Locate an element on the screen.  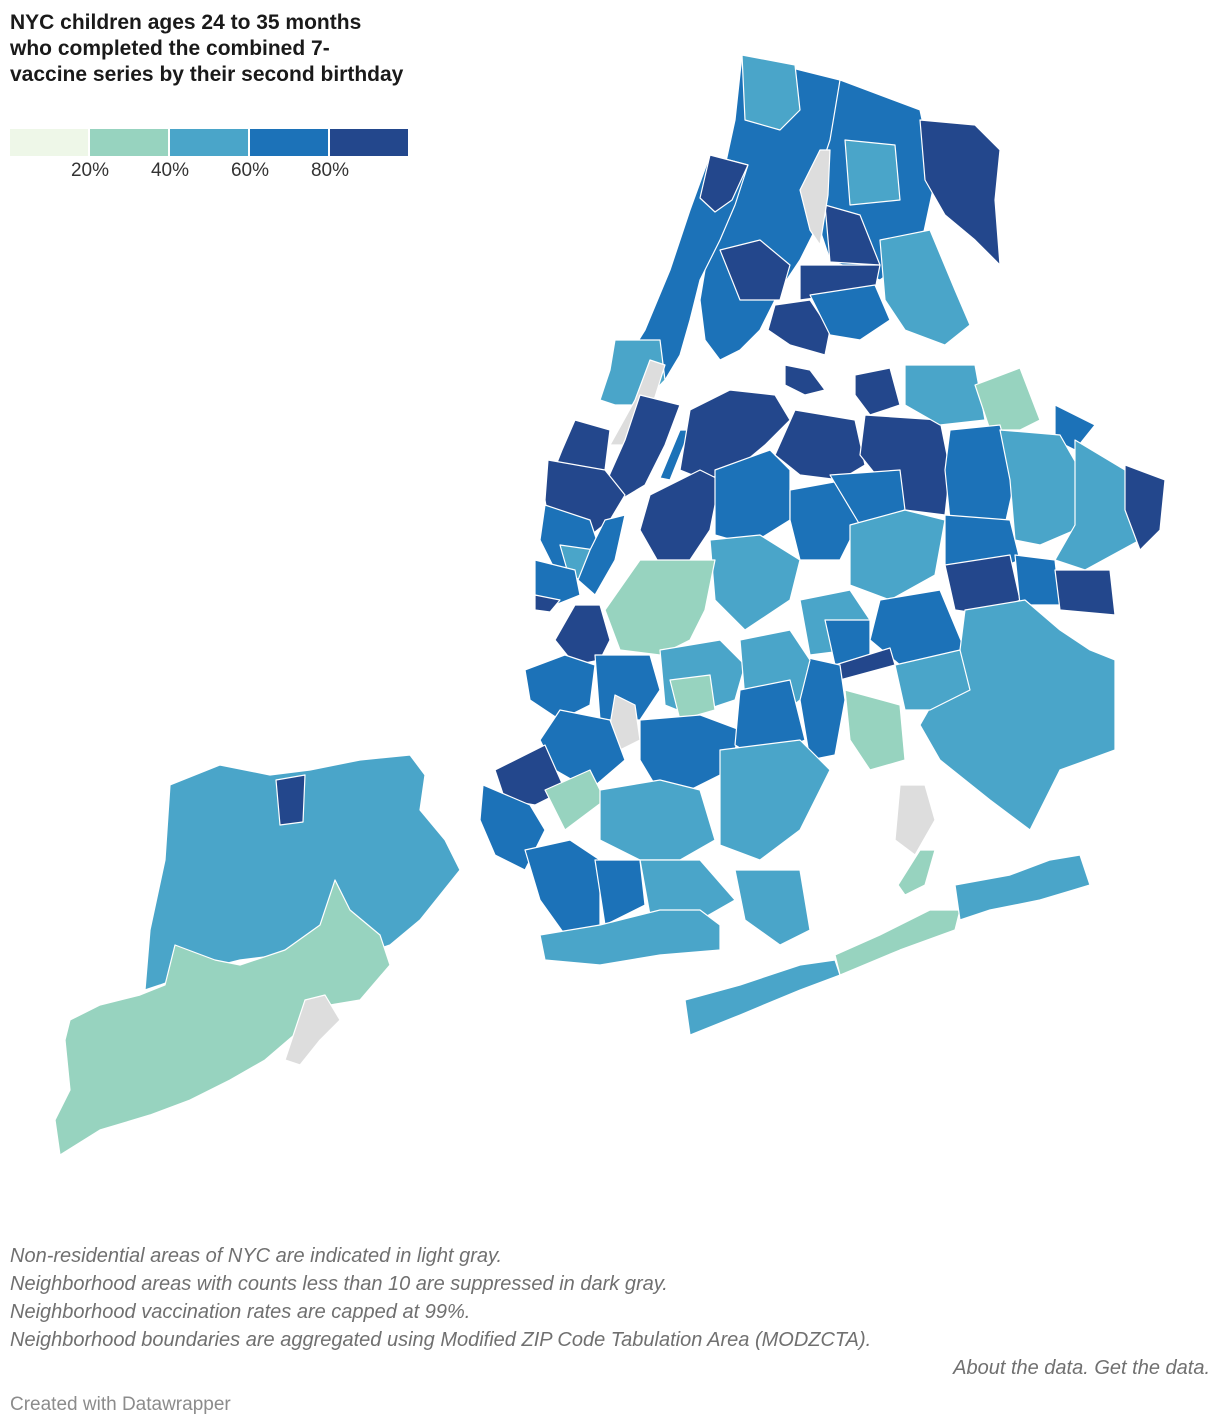
region-si-north is located at coordinates (302, 872).